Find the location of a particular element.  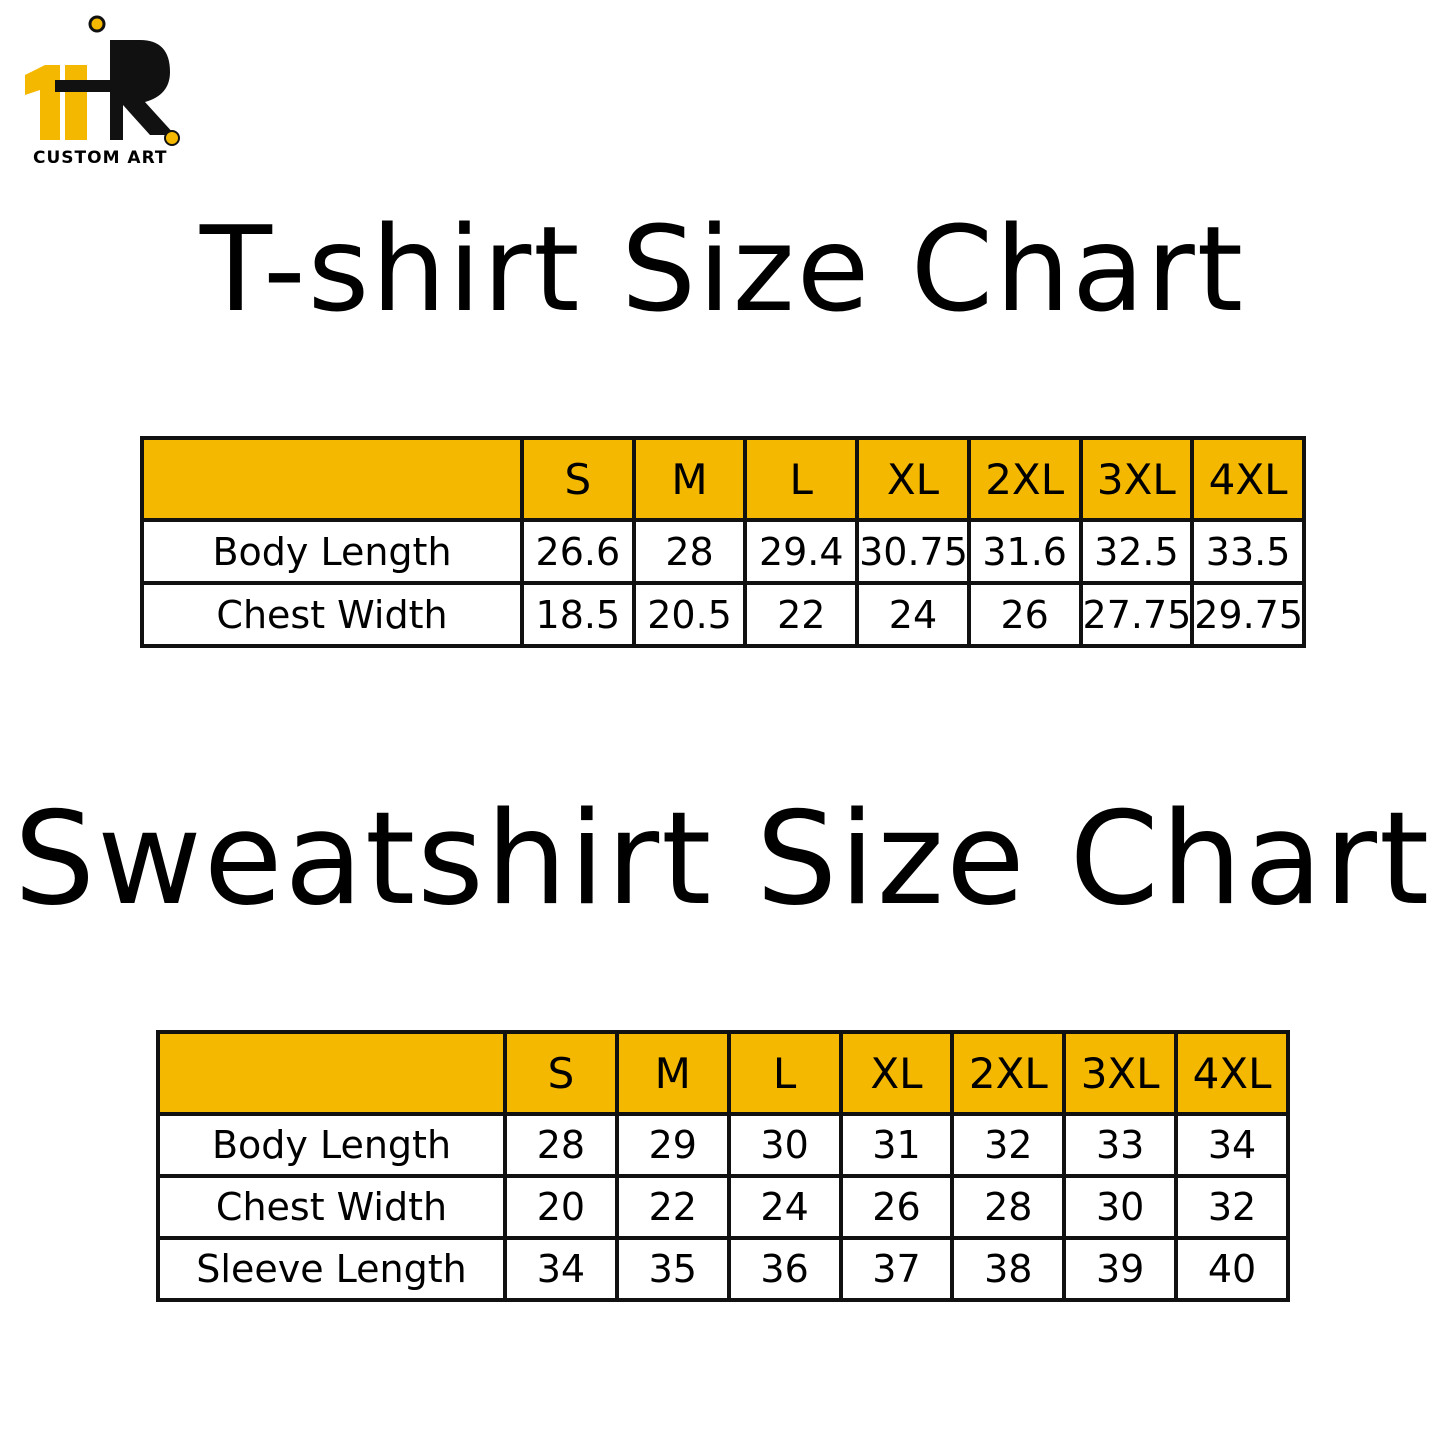

measure-row: Sleeve Length 34 35 36 37 38 39 40 is located at coordinates (723, 1269).